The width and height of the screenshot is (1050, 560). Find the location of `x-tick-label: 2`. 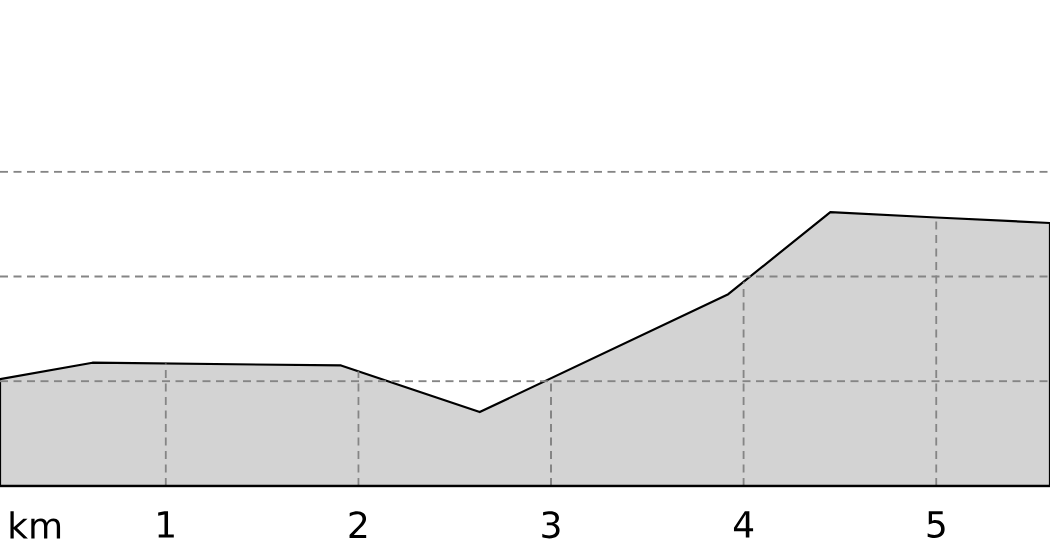

x-tick-label: 2 is located at coordinates (358, 524).